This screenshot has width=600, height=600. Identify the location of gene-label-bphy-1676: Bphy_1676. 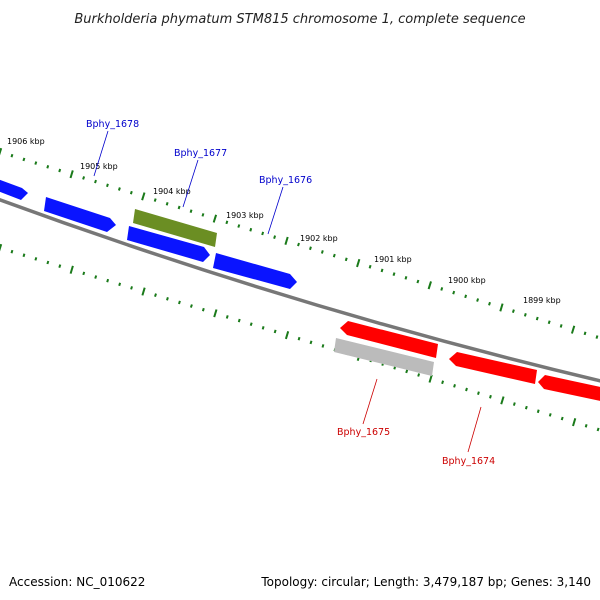
(285, 180).